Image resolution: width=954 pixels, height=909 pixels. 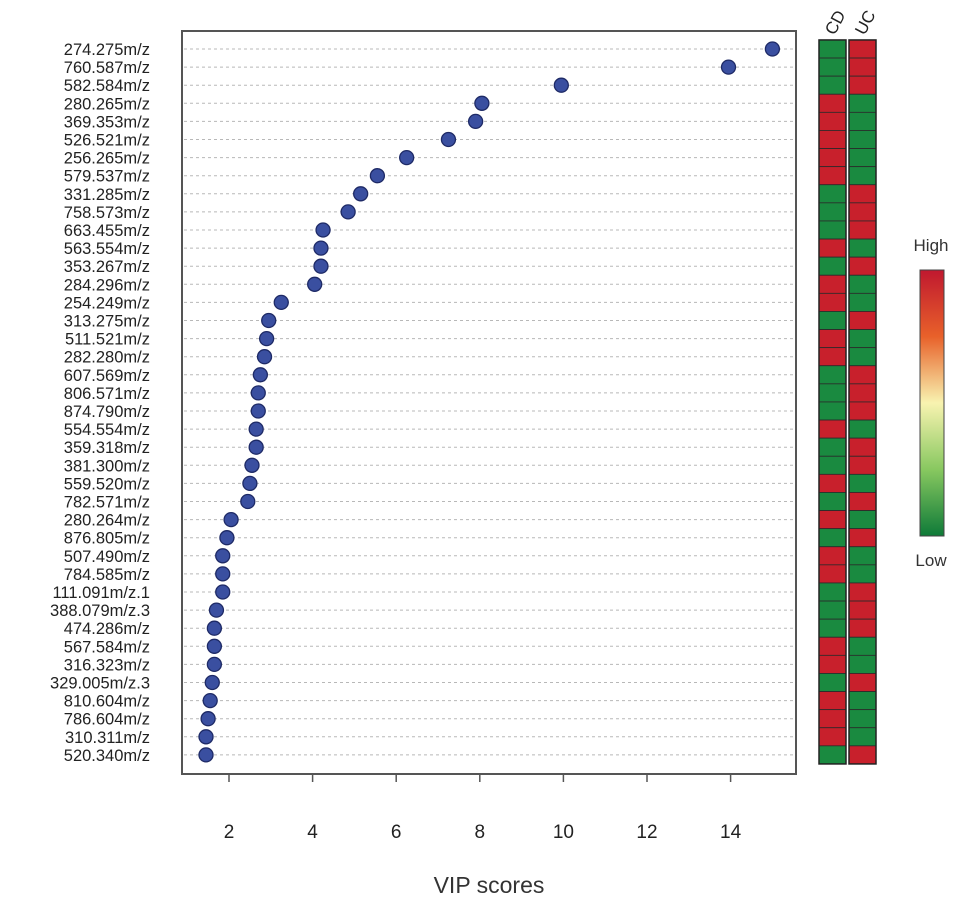 What do you see at coordinates (107, 358) in the screenshot?
I see `feature-label: 282.280m/z` at bounding box center [107, 358].